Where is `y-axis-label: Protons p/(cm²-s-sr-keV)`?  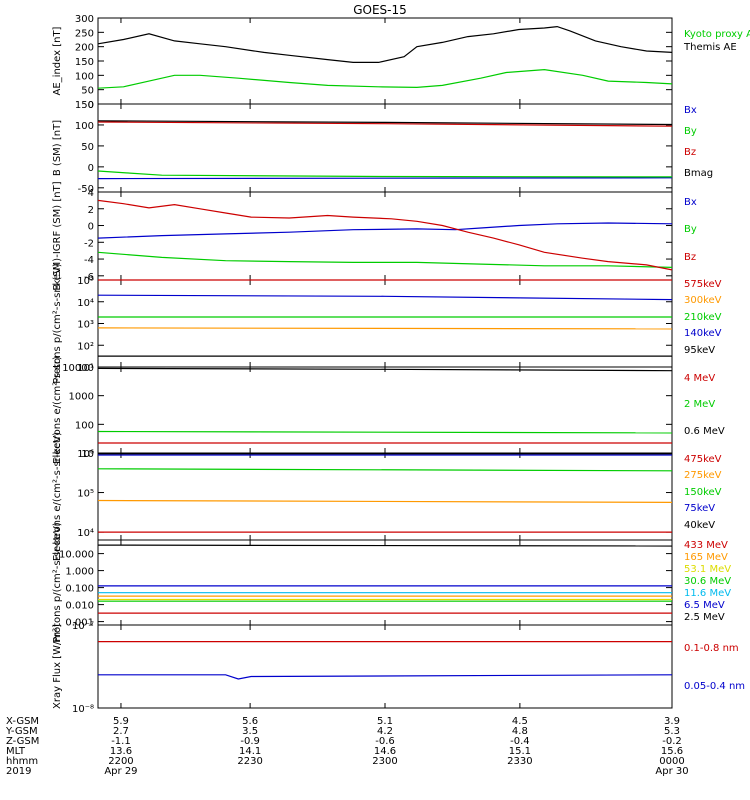
y-axis-label: Protons p/(cm²-s-sr-keV) is located at coordinates (57, 582).